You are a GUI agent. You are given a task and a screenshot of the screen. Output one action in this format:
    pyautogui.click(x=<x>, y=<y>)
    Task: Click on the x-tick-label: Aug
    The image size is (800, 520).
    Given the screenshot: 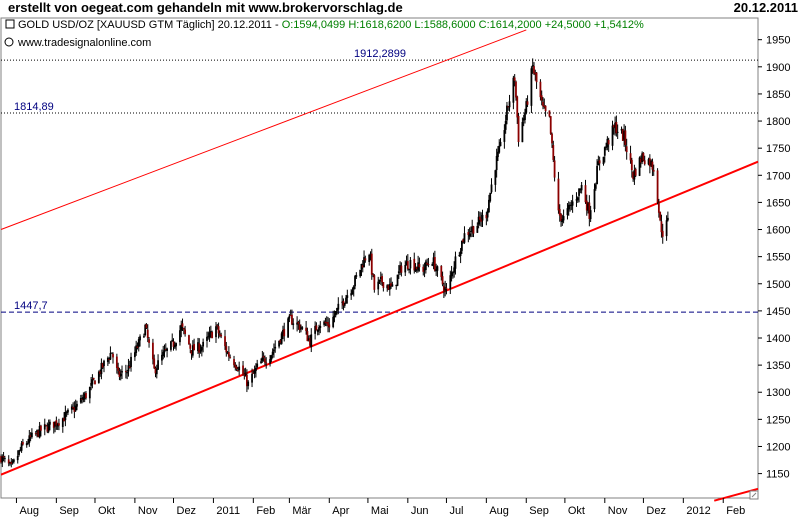 What is the action you would take?
    pyautogui.click(x=499, y=511)
    